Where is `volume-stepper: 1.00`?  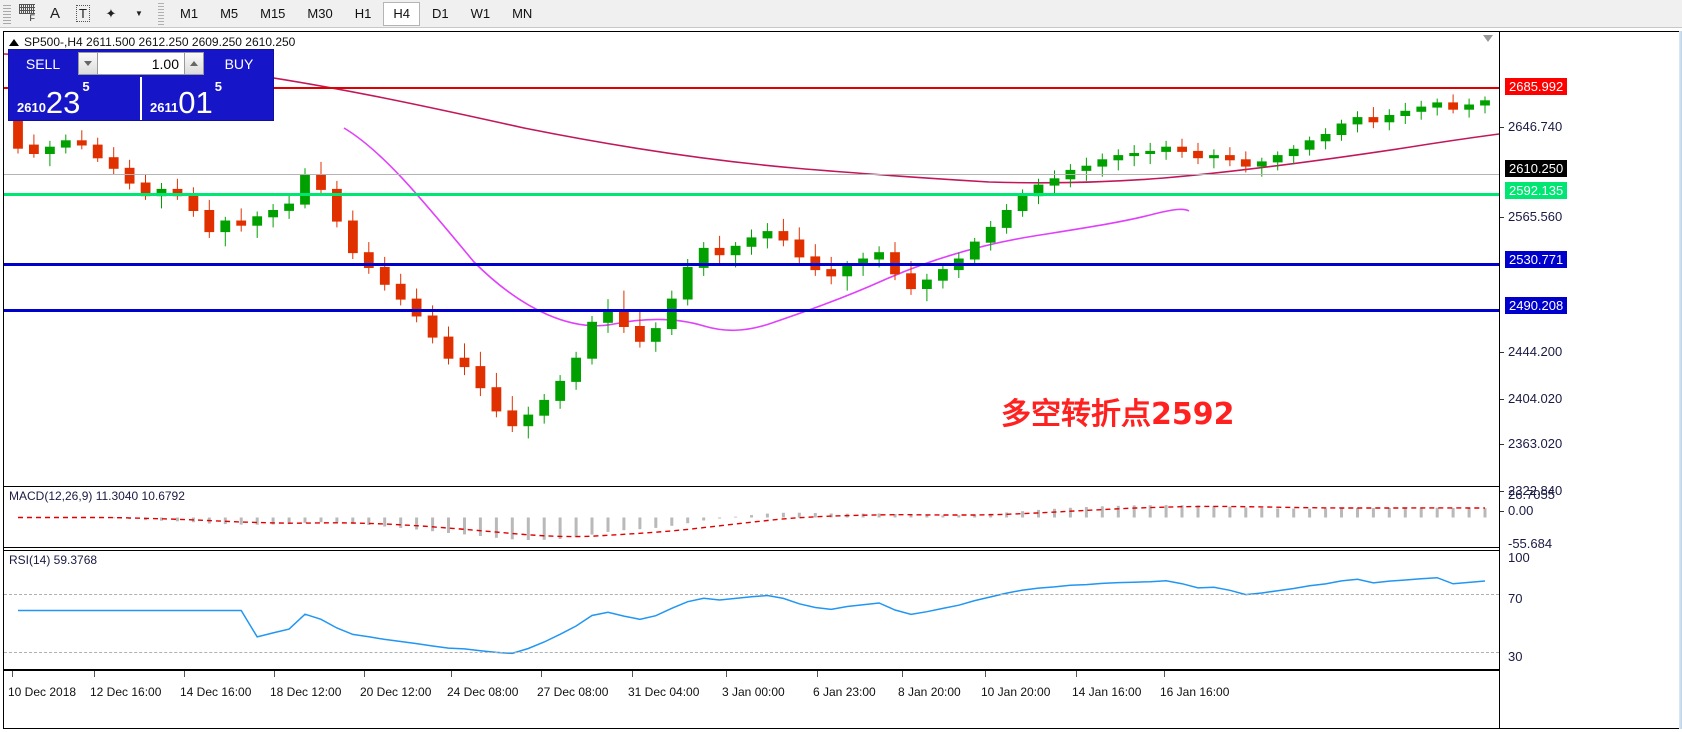
volume-stepper: 1.00 is located at coordinates (141, 63).